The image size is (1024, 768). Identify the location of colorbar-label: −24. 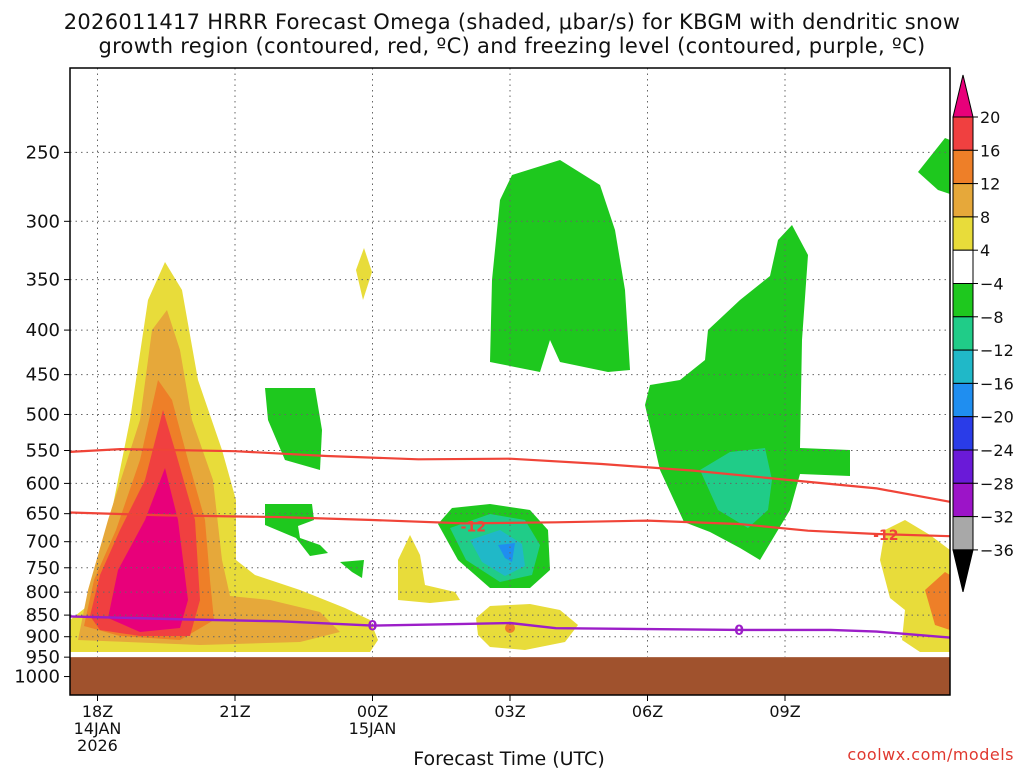
(997, 450).